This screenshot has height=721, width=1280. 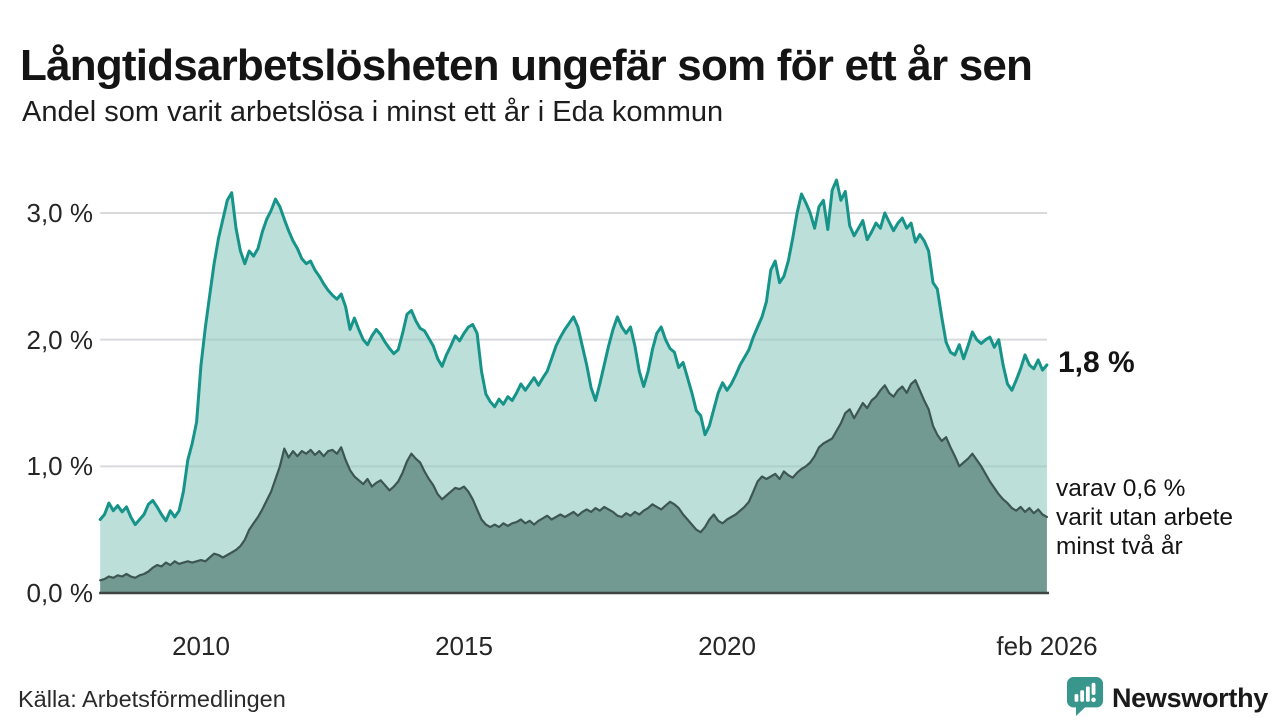 I want to click on source-note: Källa: Arbetsförmedlingen, so click(x=152, y=699).